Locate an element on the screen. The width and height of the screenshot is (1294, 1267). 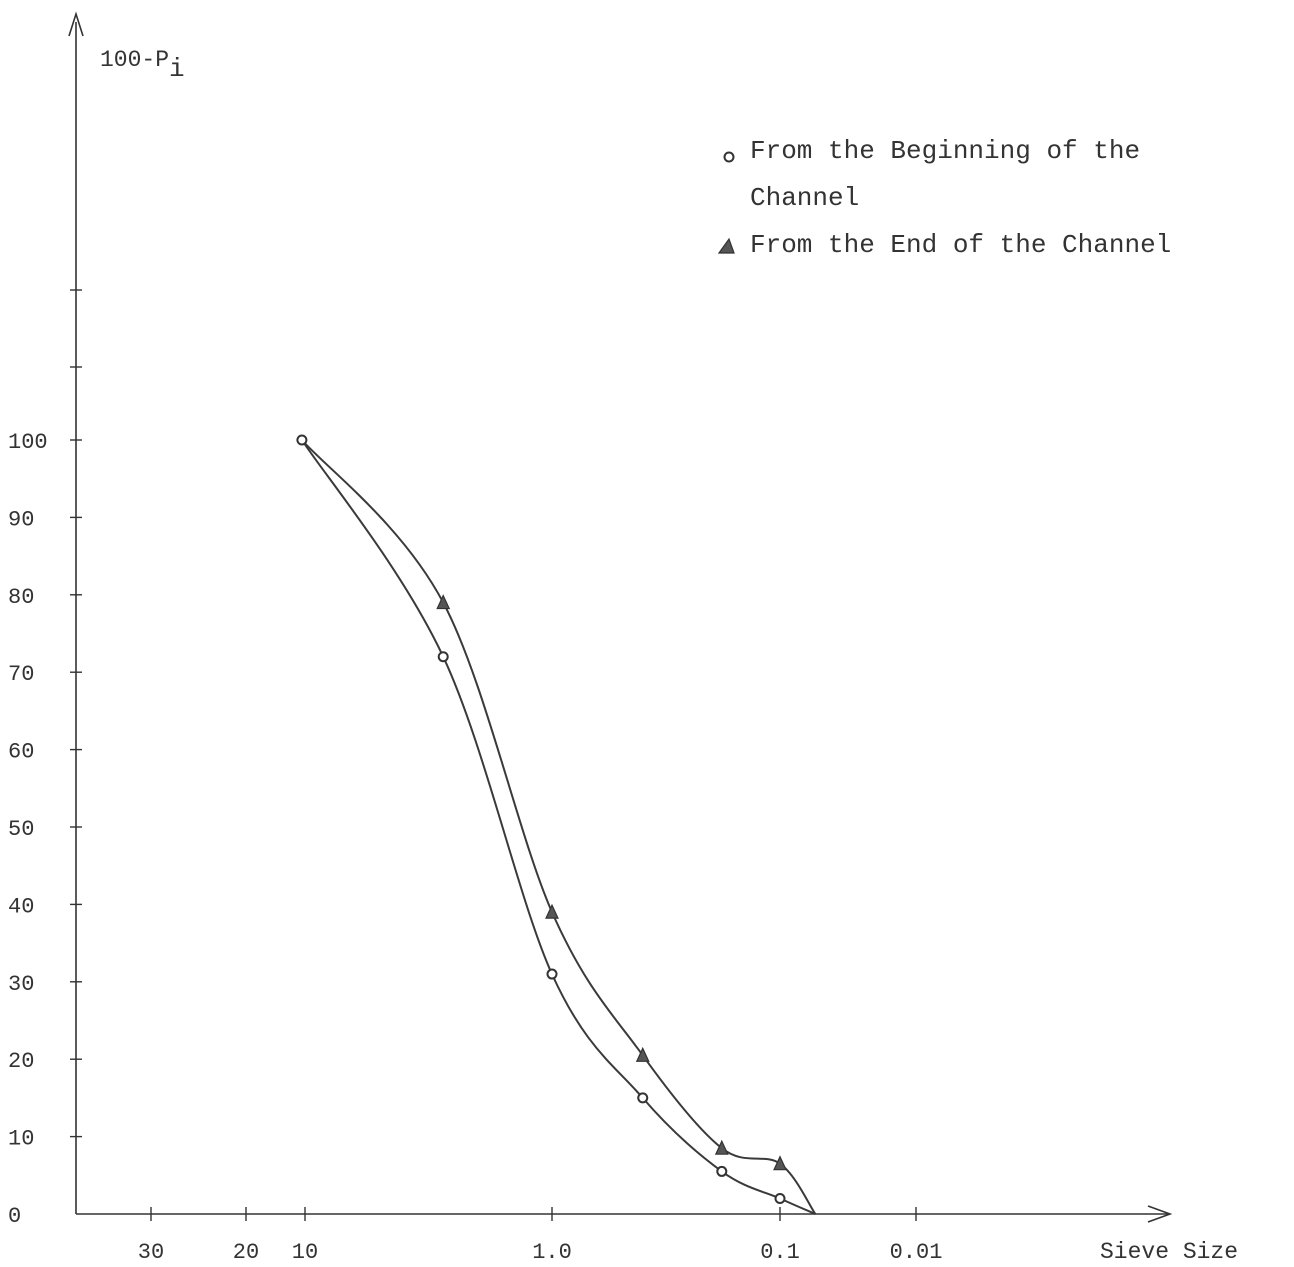
y-tick-label: 40 is located at coordinates (21, 906).